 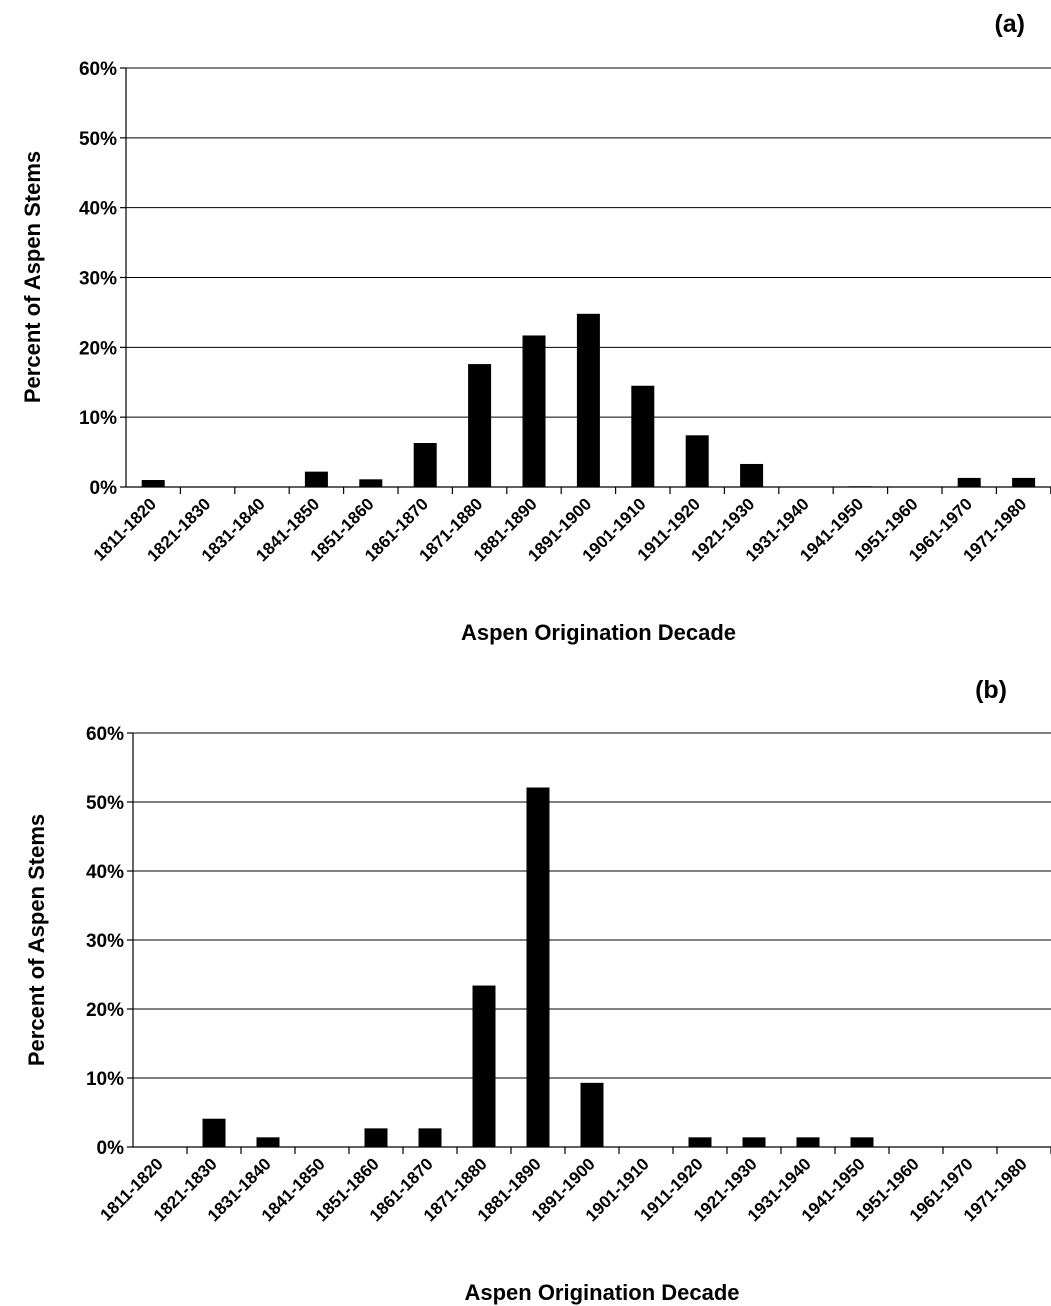 I want to click on bar-1931-1940, so click(x=808, y=1142).